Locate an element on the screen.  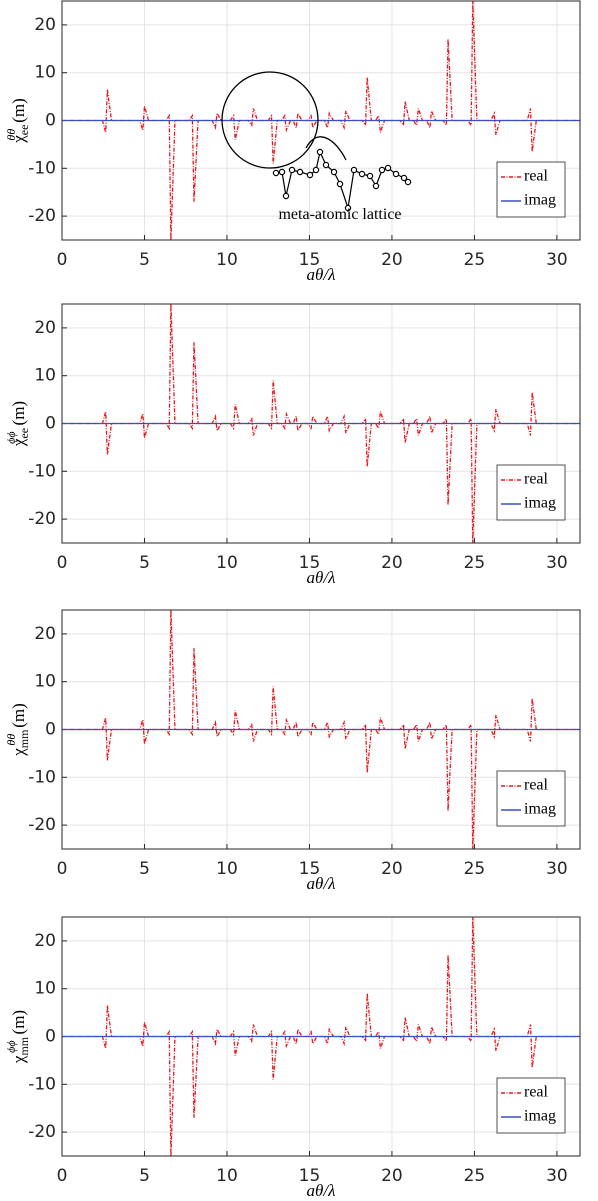
zoom-connector is located at coordinates (326, 148).